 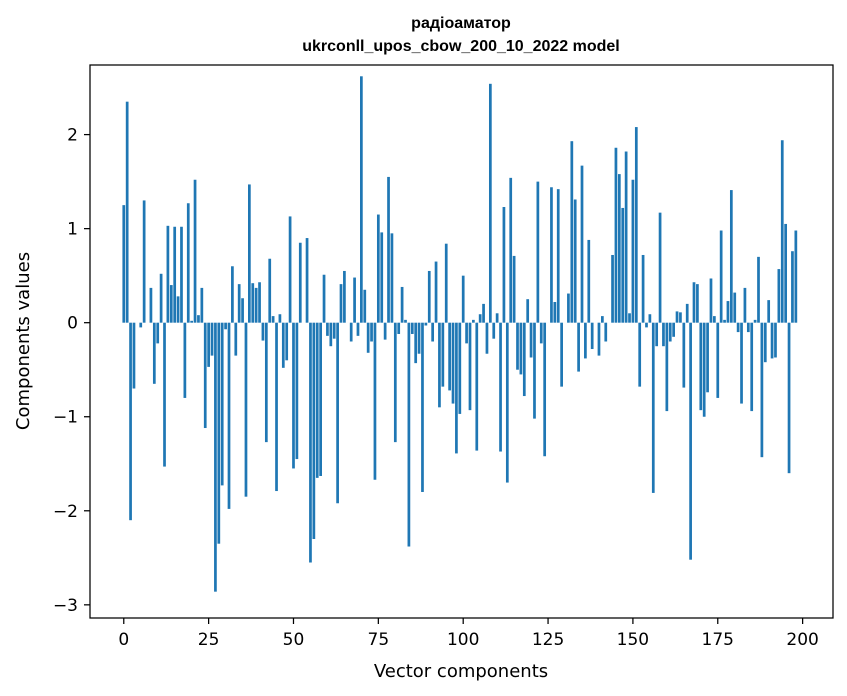 I want to click on x-tick-label: 200, so click(x=802, y=640).